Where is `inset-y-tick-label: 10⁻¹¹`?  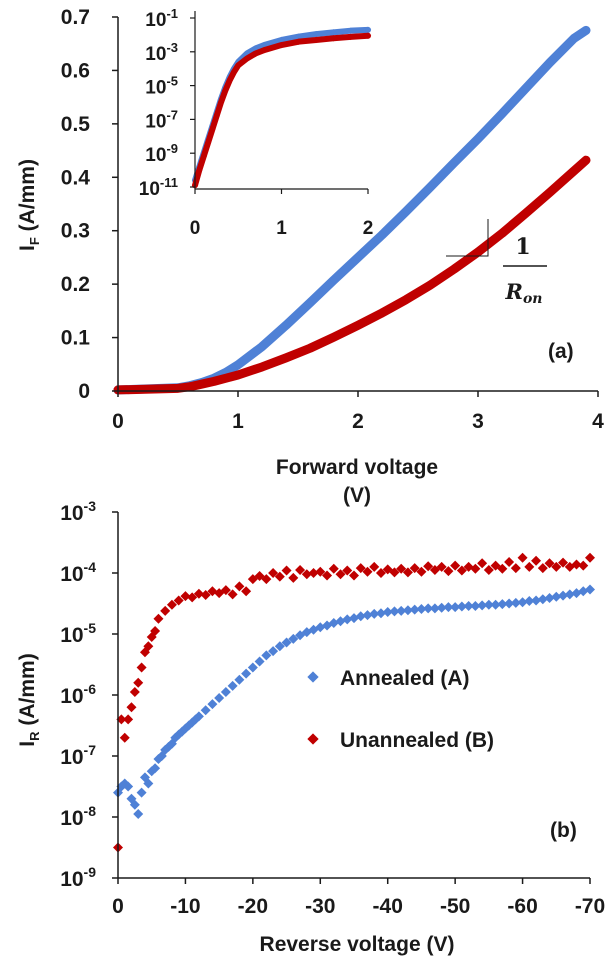 inset-y-tick-label: 10⁻¹¹ is located at coordinates (158, 187).